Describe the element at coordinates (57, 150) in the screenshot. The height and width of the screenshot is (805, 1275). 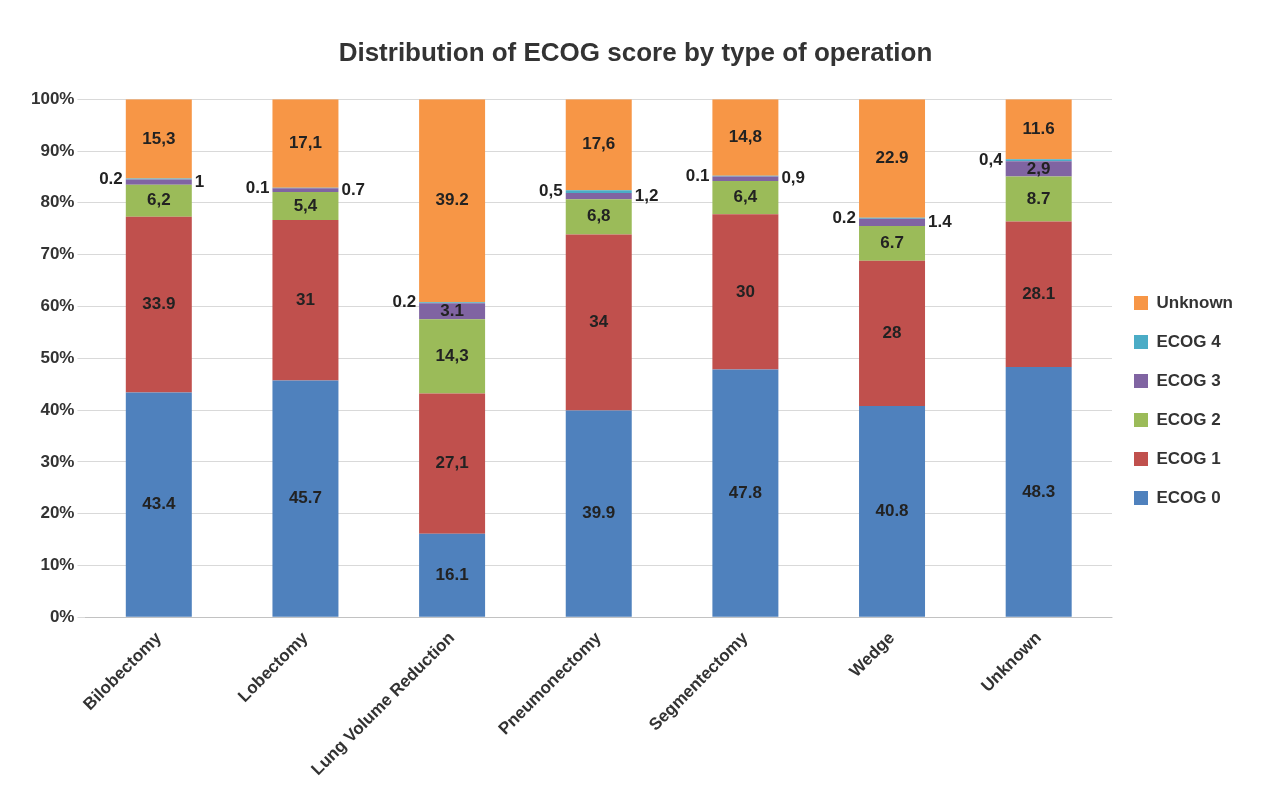
I see `y-tick-label: 90%` at that location.